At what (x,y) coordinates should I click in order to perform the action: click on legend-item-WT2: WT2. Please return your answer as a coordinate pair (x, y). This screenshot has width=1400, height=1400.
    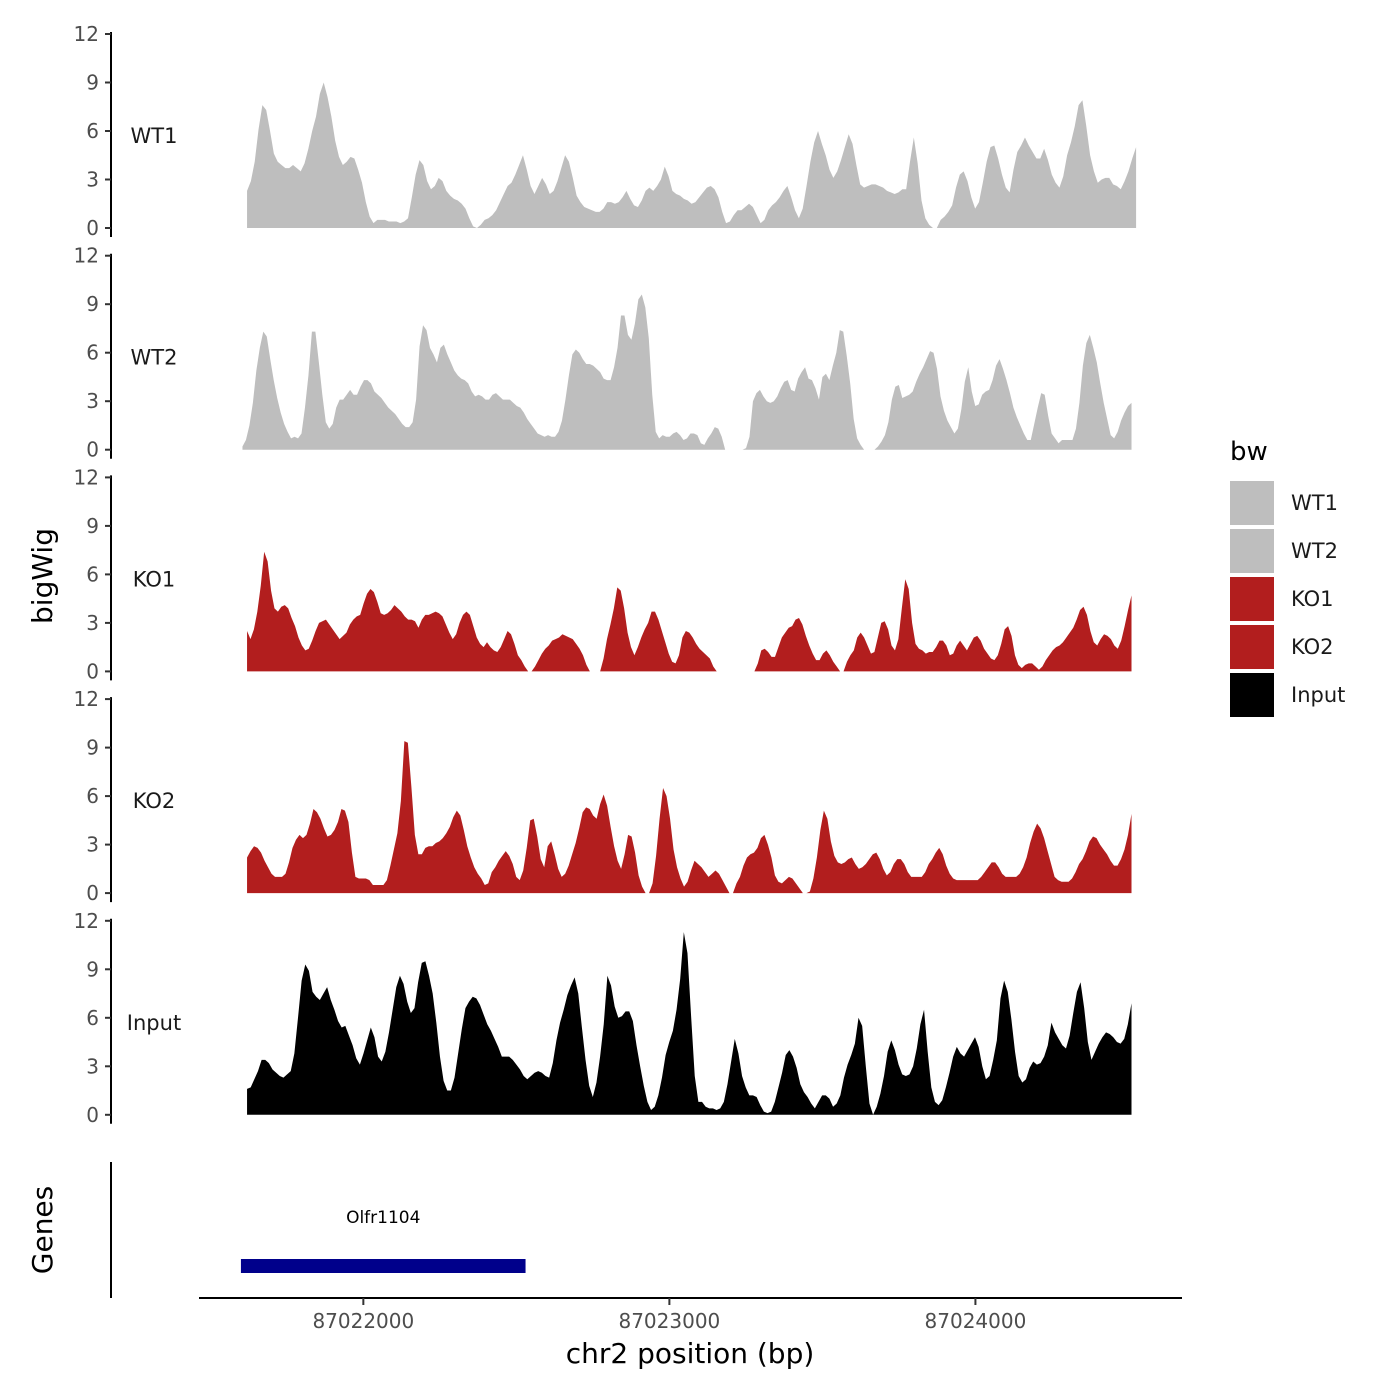
    Looking at the image, I should click on (1283, 551).